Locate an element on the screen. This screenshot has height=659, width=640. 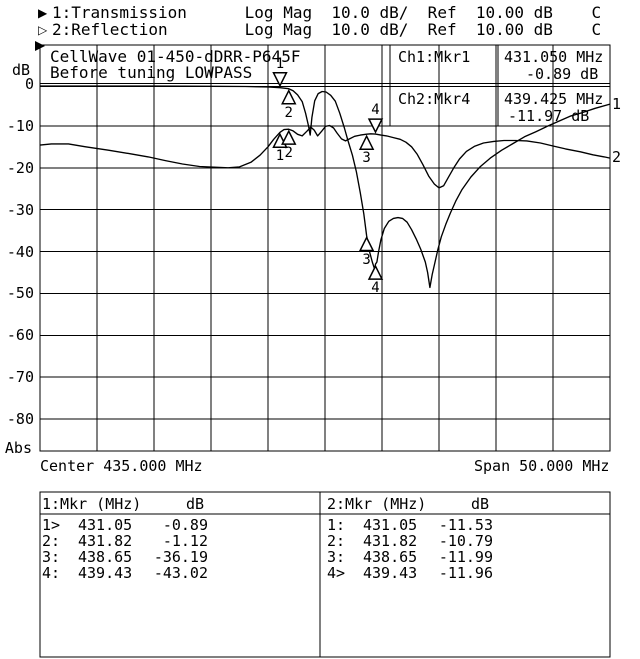
marker-row-right-2-db: -10.79 is located at coordinates (465, 541).